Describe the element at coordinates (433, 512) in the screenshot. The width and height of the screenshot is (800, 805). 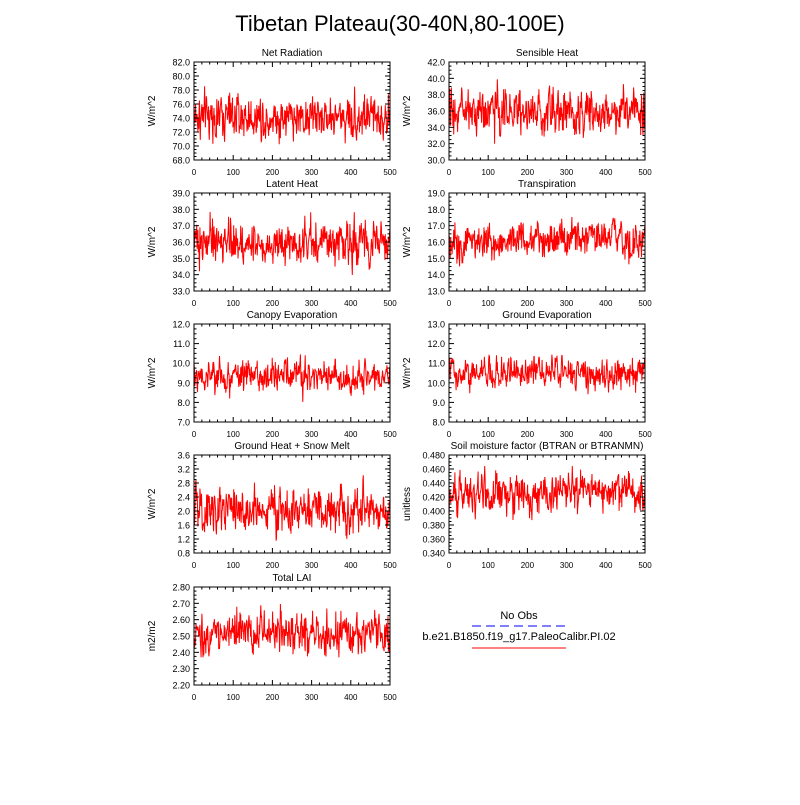
I see `y-tick-label: 0.400` at that location.